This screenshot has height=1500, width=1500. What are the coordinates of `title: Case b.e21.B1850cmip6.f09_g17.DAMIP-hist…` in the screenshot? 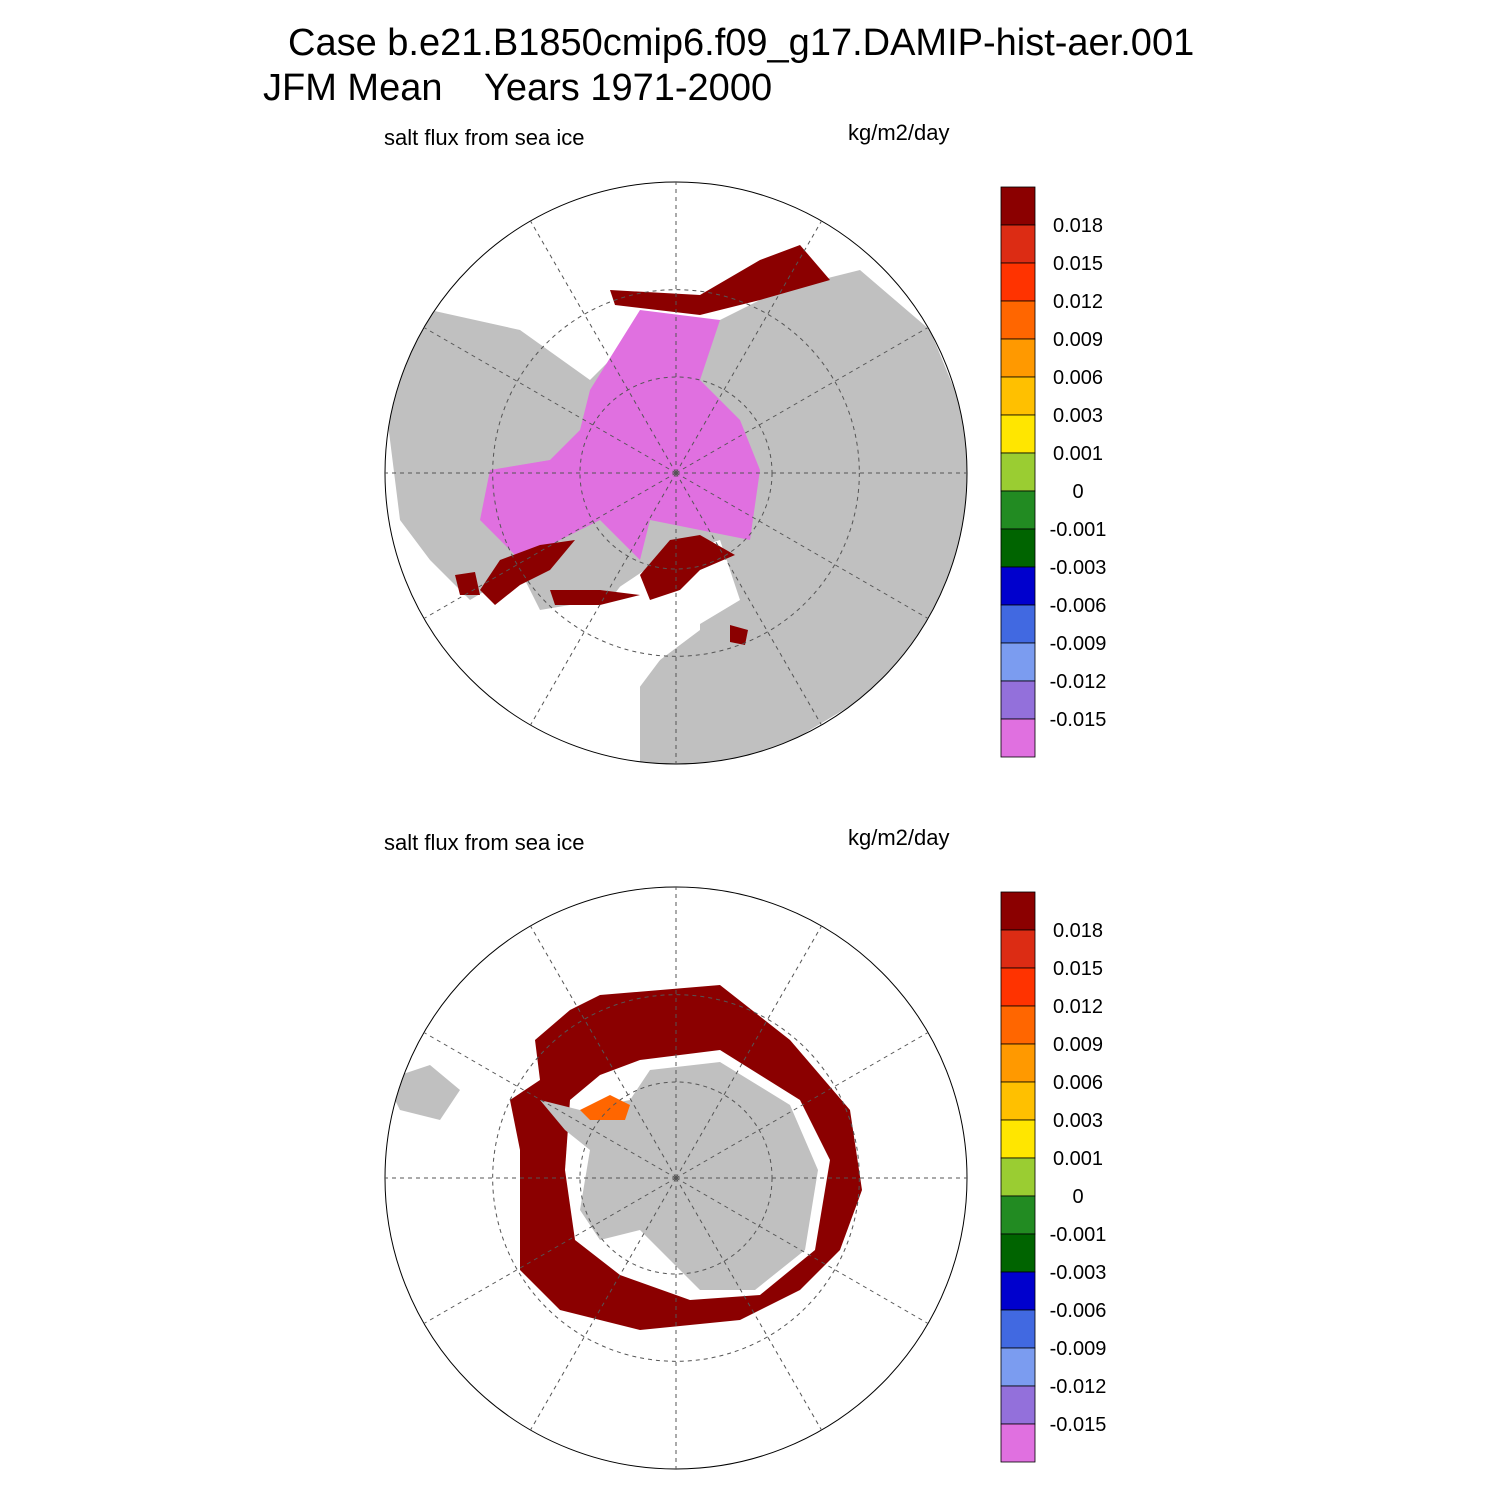 It's located at (741, 43).